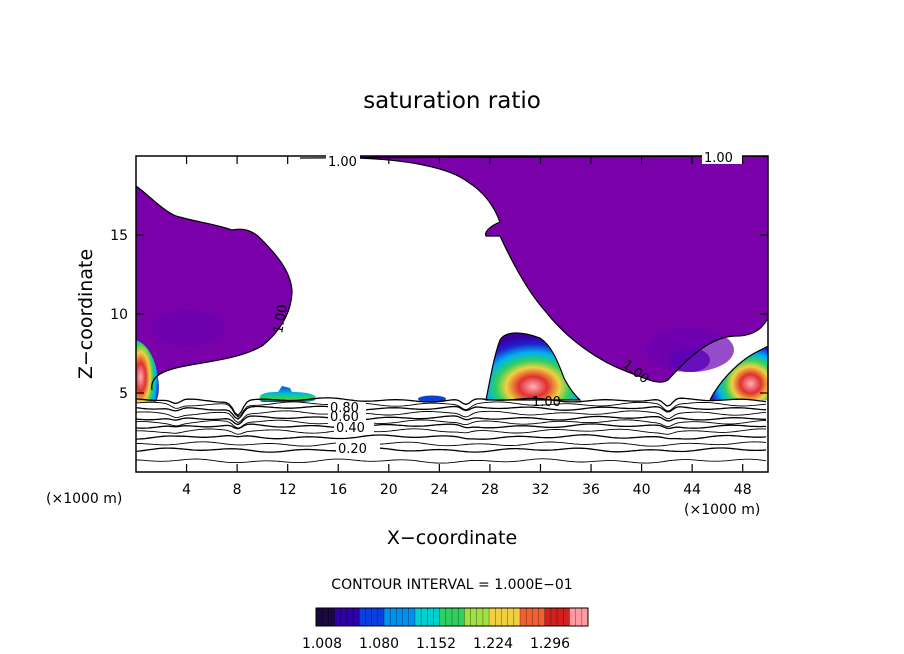 Image resolution: width=904 pixels, height=654 pixels. I want to click on contour-1-00-right, so click(738, 373).